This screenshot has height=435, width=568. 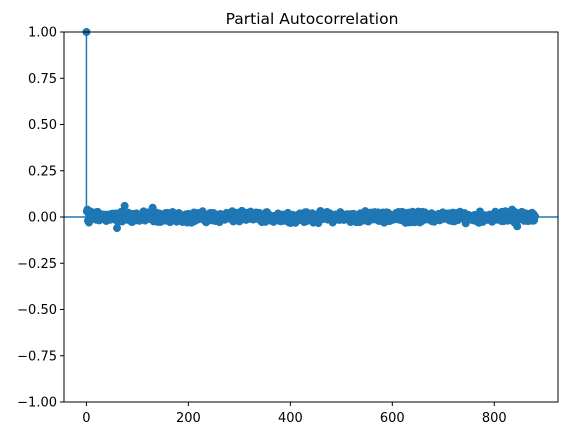 I want to click on y-tick-label: 0.75, so click(x=42, y=79).